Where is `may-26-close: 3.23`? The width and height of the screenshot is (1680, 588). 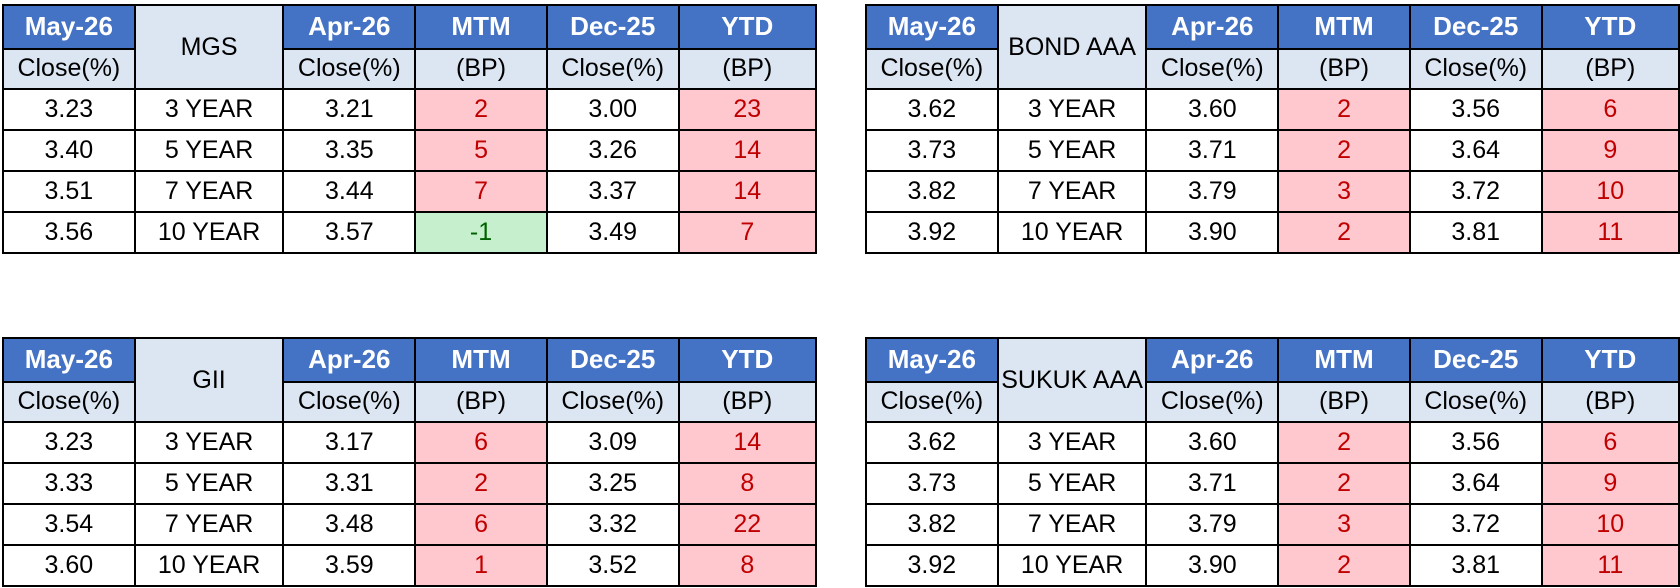
may-26-close: 3.23 is located at coordinates (69, 443).